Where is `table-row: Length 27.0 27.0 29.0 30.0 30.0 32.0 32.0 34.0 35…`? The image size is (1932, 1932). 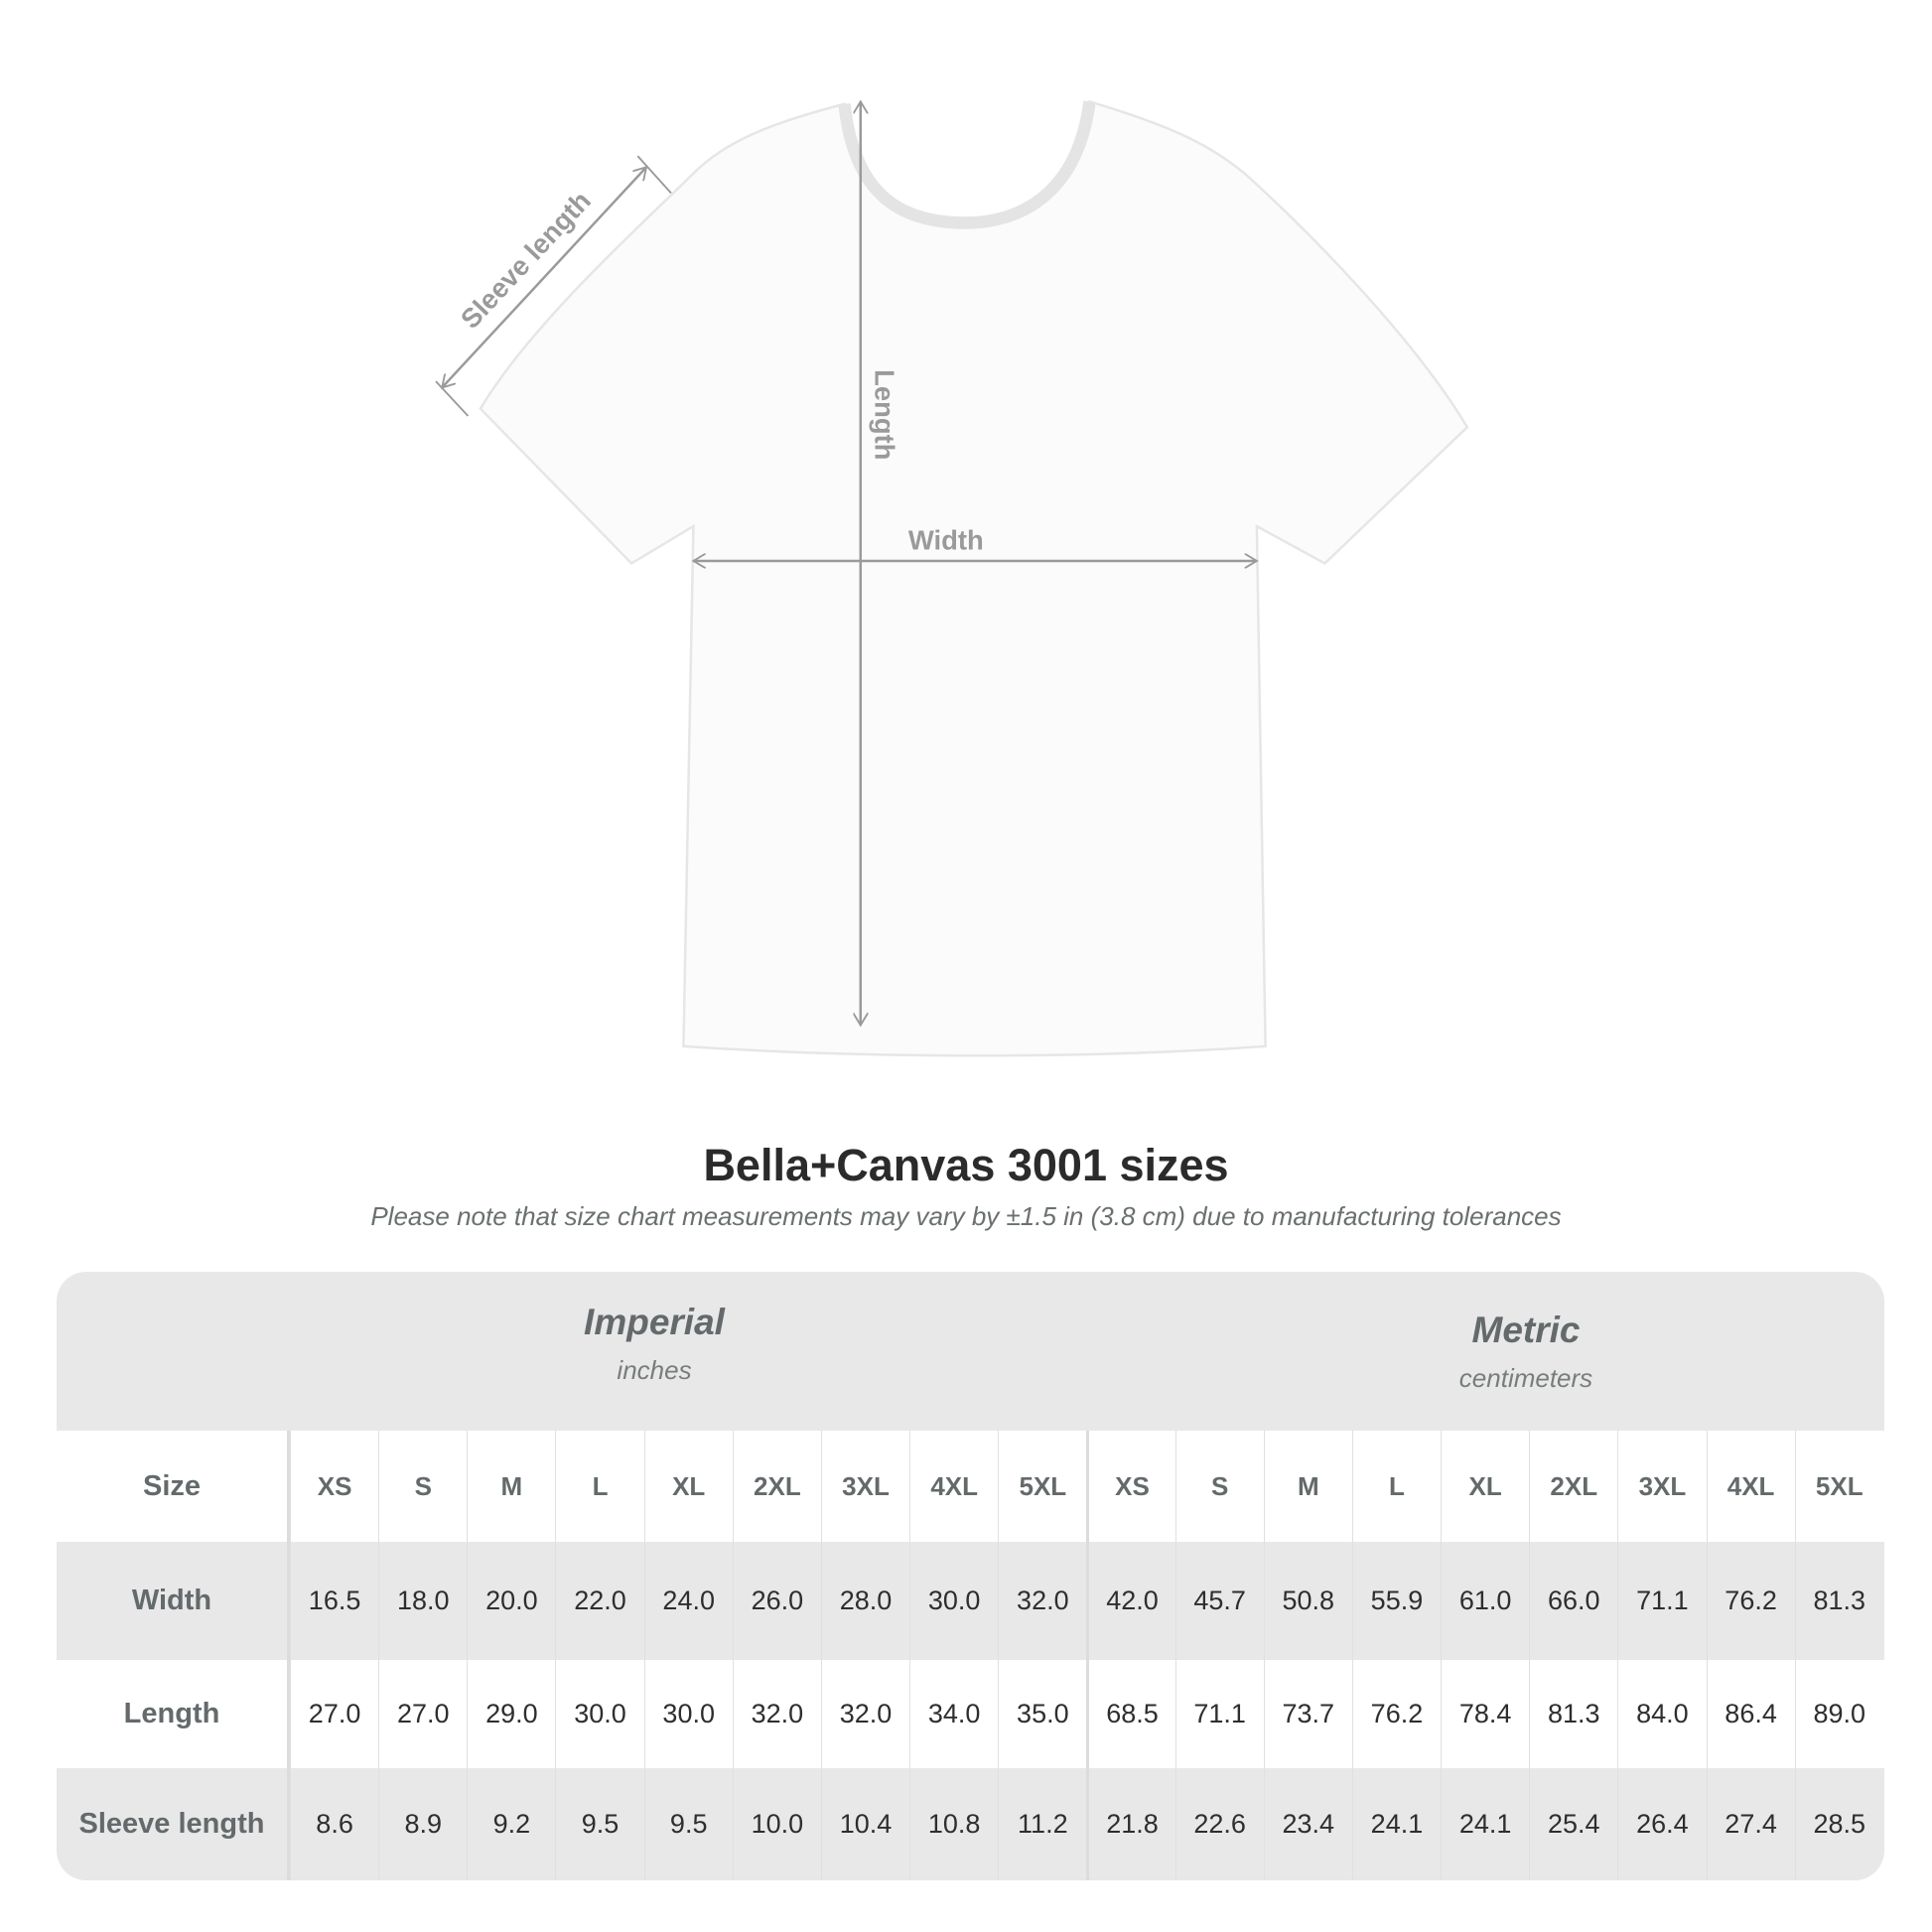
table-row: Length 27.0 27.0 29.0 30.0 30.0 32.0 32.0 34.0 35… is located at coordinates (971, 1714).